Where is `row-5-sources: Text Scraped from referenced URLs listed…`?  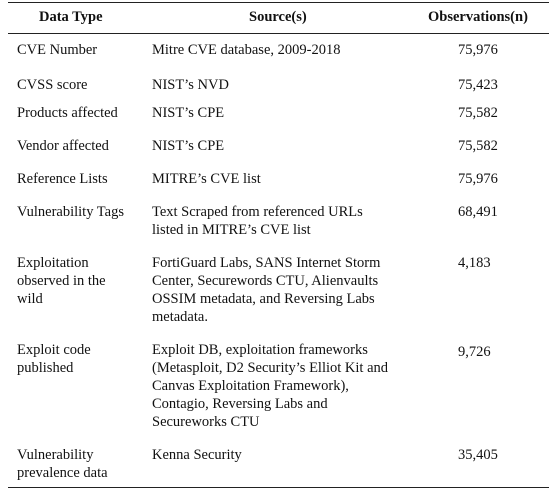
row-5-sources: Text Scraped from referenced URLs listed… is located at coordinates (276, 221).